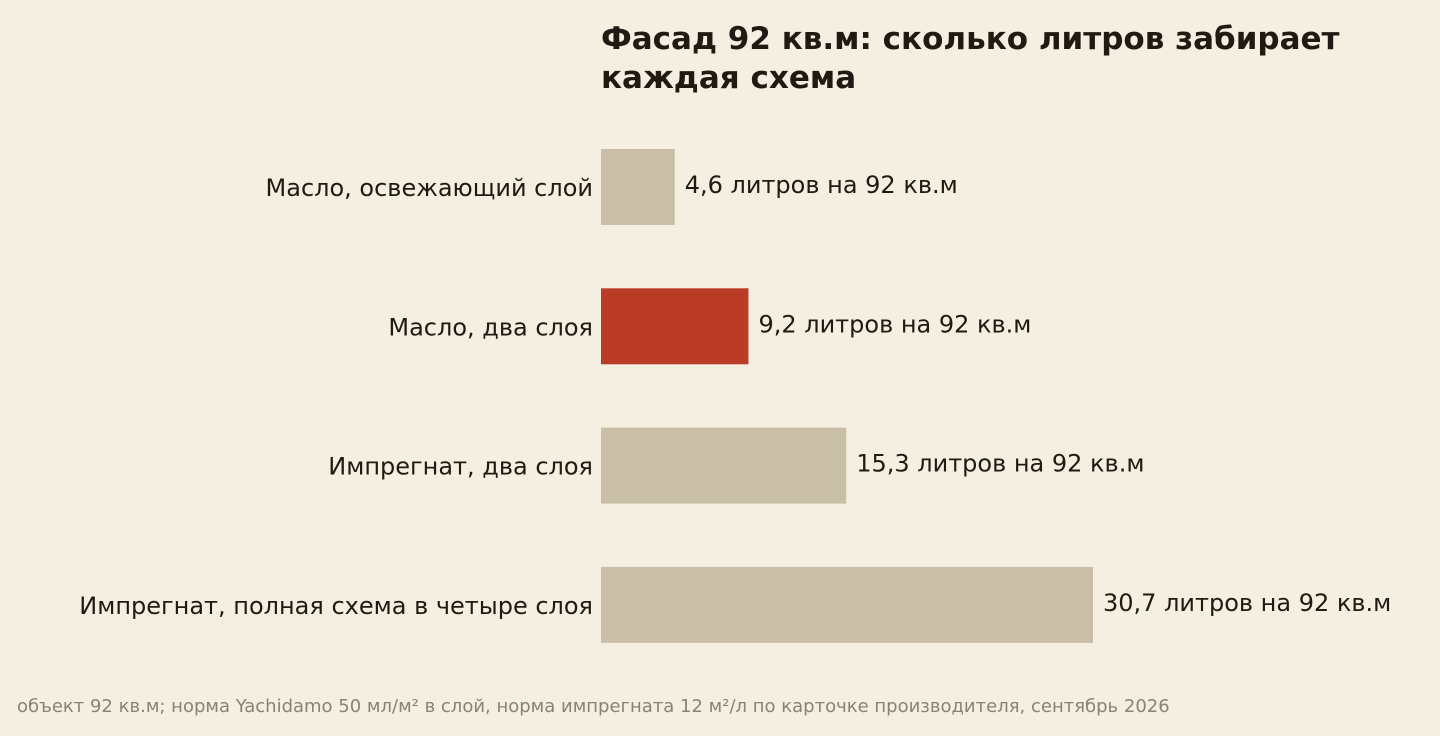 The image size is (1440, 736). I want to click on value-label-1: 4,6 литров на 92 кв.м, so click(821, 185).